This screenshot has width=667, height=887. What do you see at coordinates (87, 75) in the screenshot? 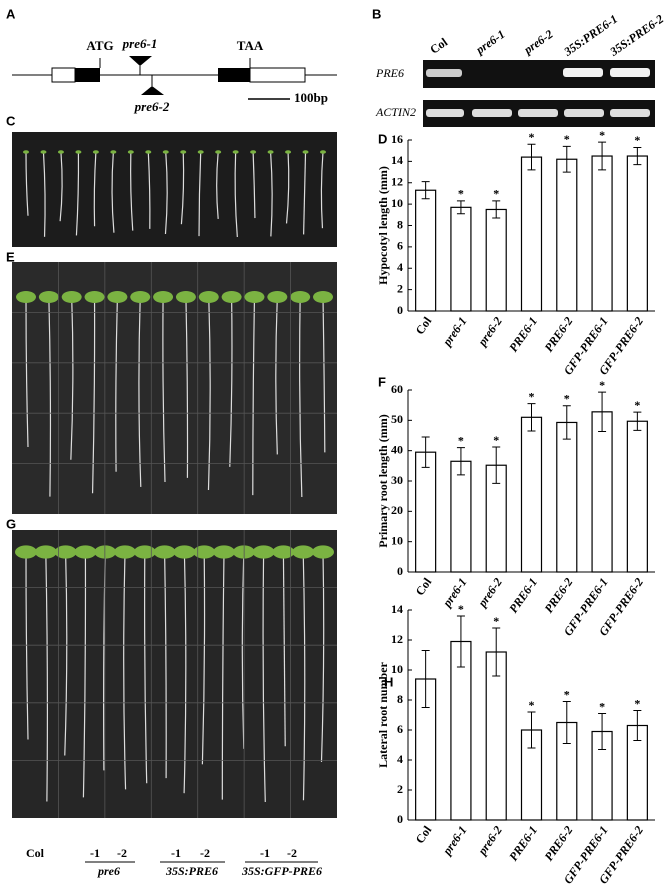
I see `exon` at bounding box center [87, 75].